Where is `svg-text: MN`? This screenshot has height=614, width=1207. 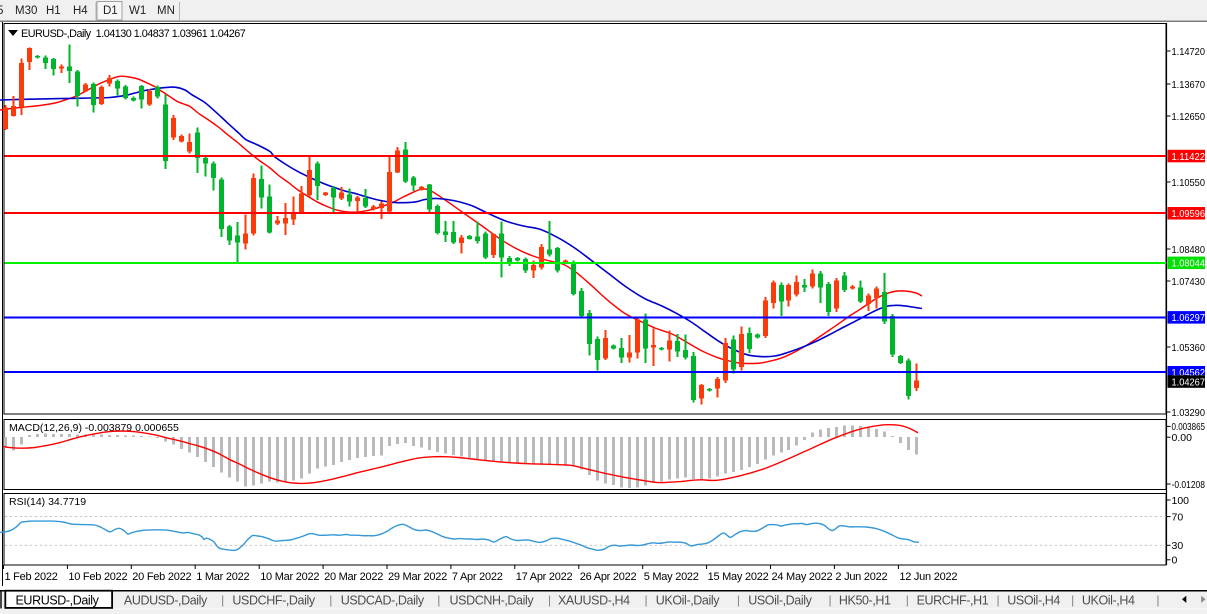
svg-text: MN is located at coordinates (166, 11).